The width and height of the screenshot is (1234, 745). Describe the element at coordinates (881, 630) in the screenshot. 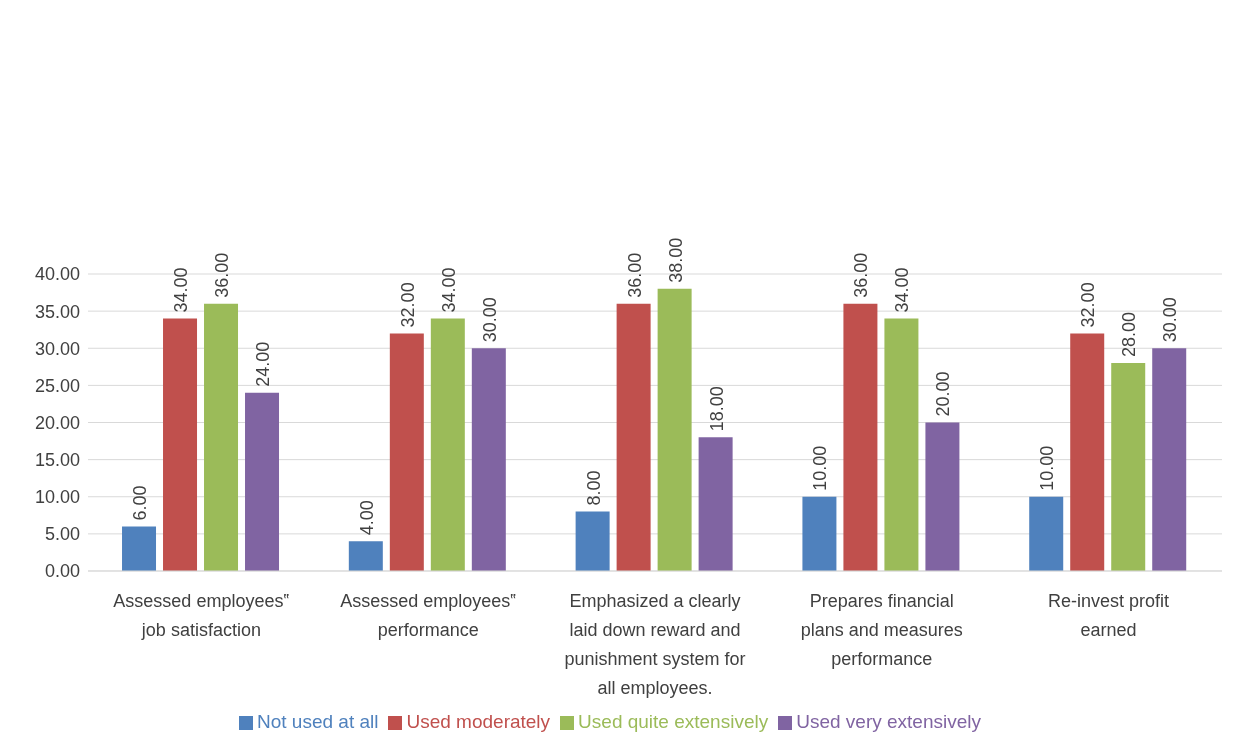

I see `x-tick-label: Prepares financial plans and measures performance` at that location.